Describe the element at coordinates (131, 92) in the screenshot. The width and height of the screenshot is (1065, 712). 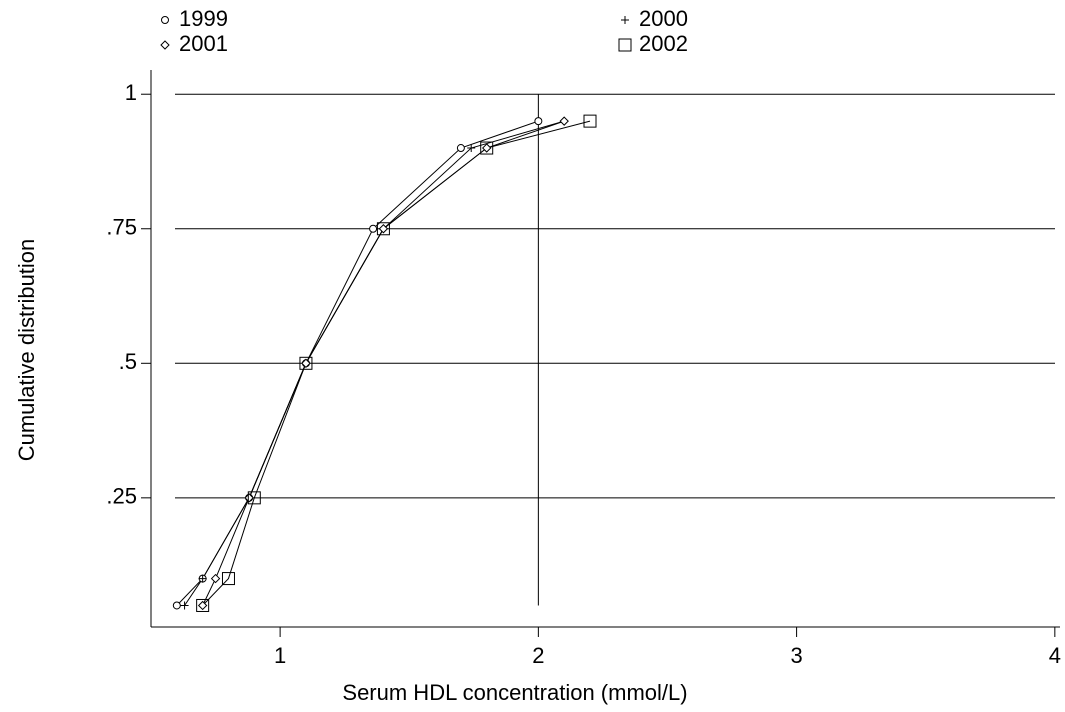
I see `y-tick-label: 1` at that location.